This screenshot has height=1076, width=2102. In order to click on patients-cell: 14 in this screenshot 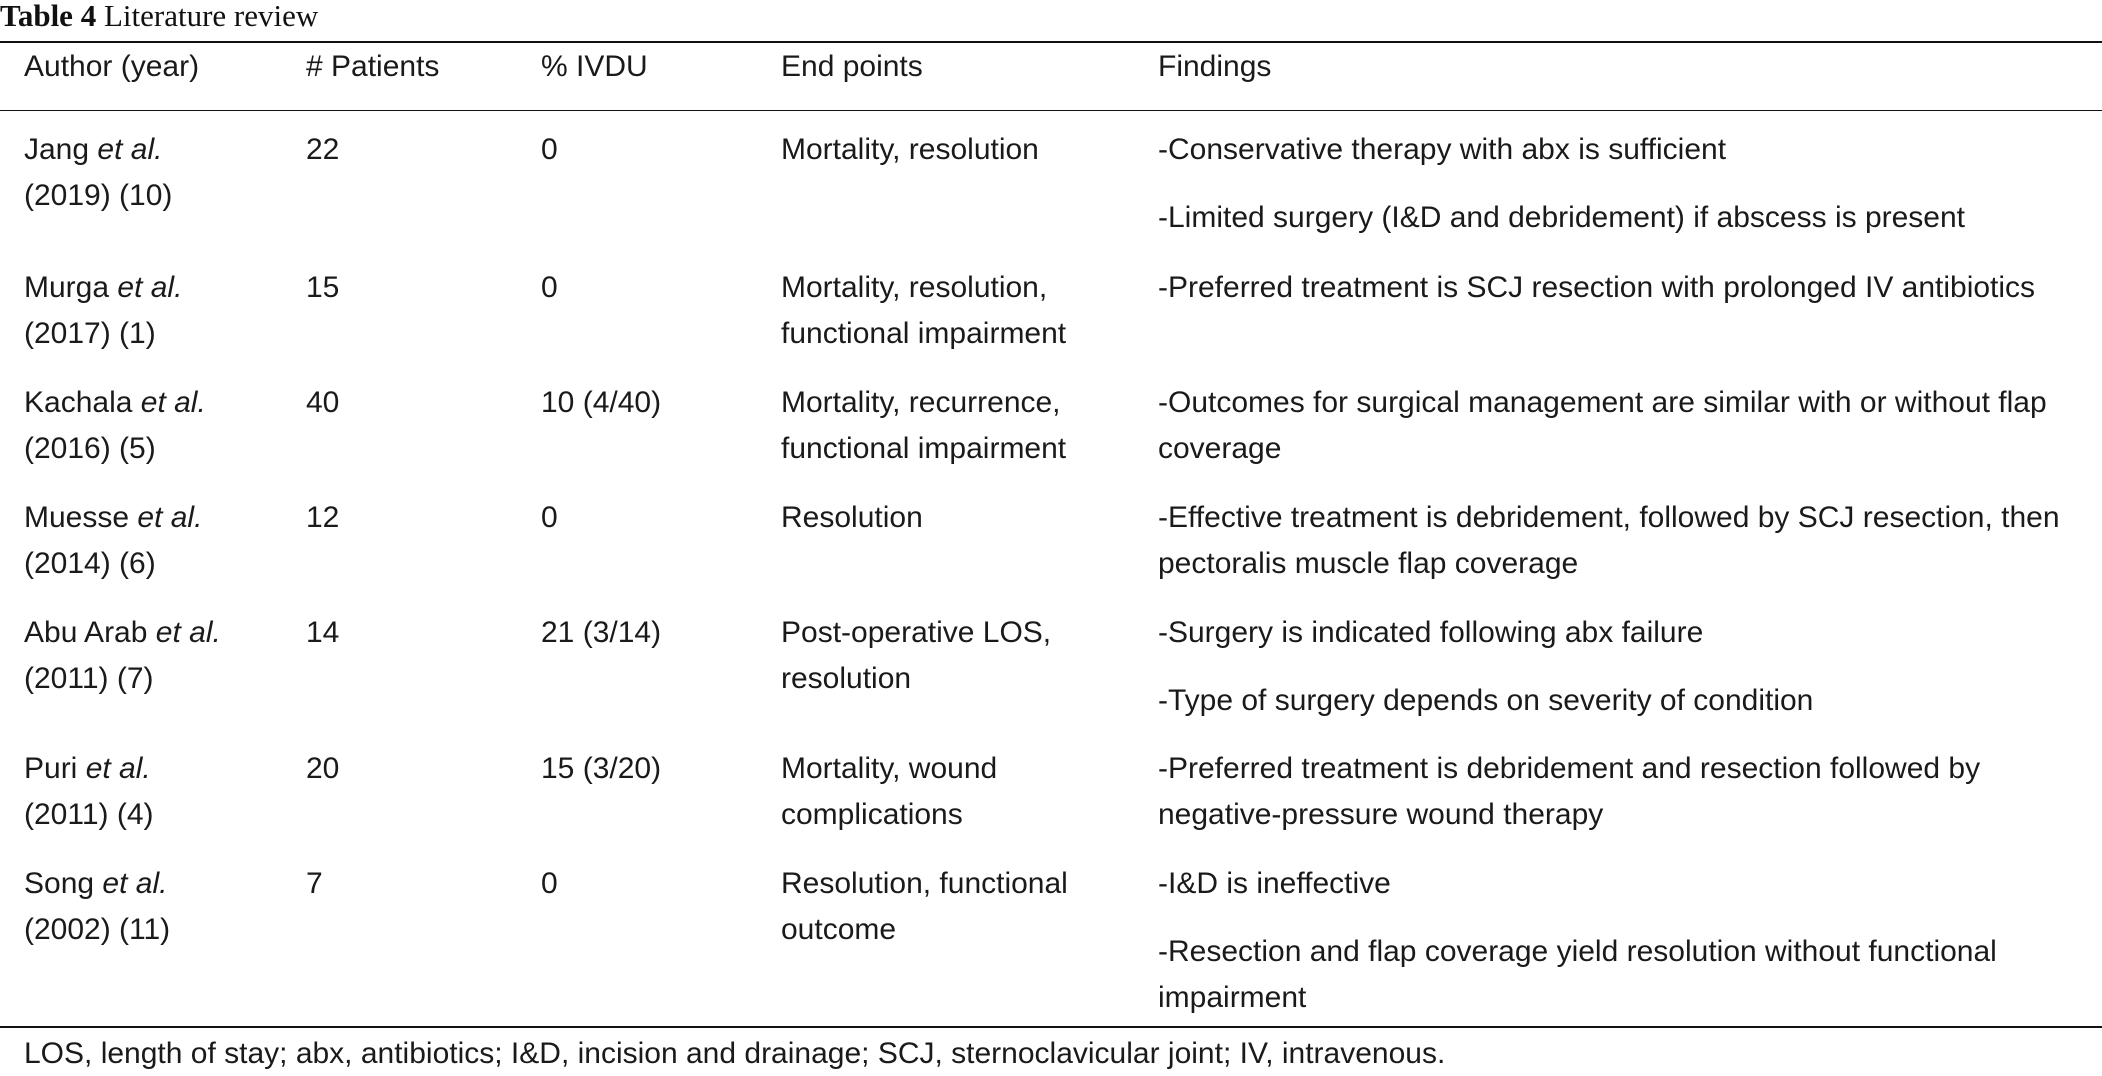, I will do `click(323, 632)`.